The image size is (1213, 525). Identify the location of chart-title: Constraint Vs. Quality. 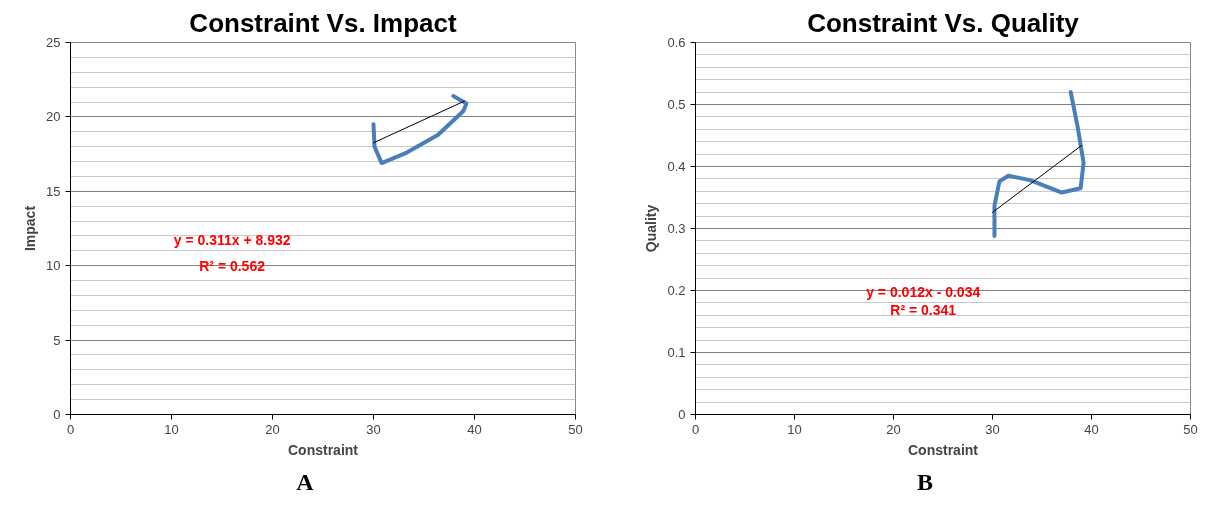
(943, 22).